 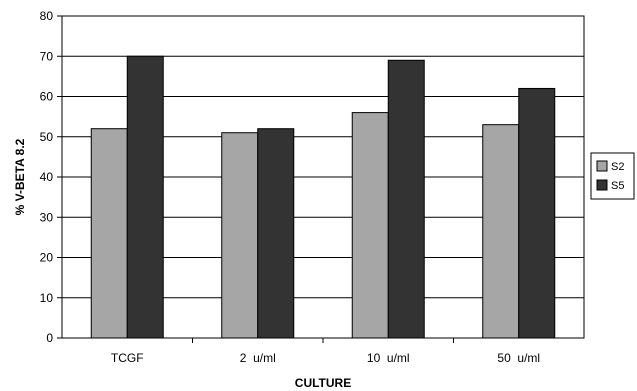 What do you see at coordinates (388, 358) in the screenshot?
I see `x-tick-label: 10 u/ml` at bounding box center [388, 358].